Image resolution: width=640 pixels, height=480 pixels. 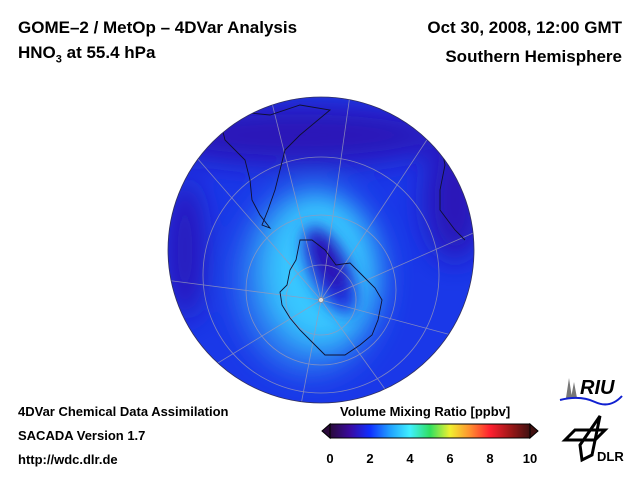 I want to click on species-level: HNO3 at 55.4 hPa, so click(x=86, y=54).